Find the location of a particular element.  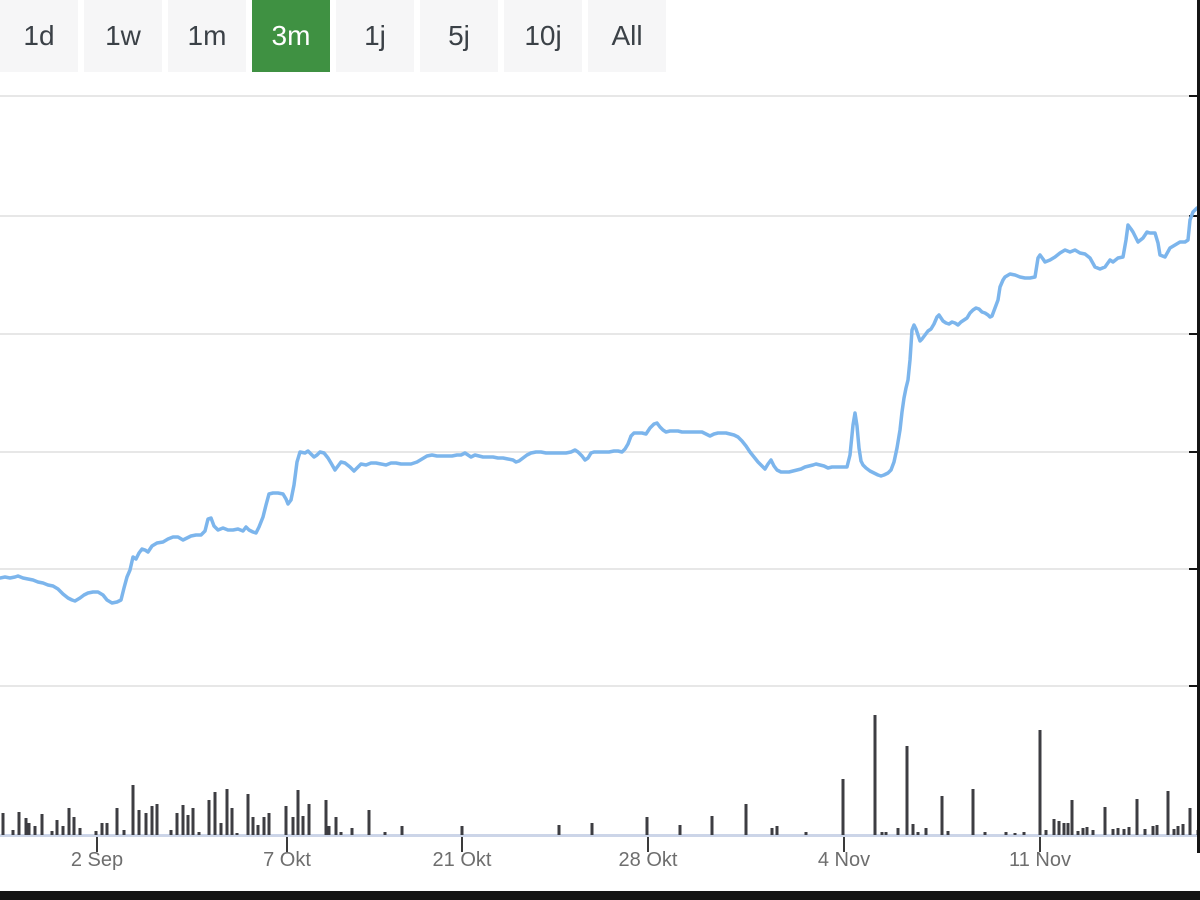

range-selector: 1d 1w 1m 3m 1j 5j 10j All is located at coordinates (333, 36).